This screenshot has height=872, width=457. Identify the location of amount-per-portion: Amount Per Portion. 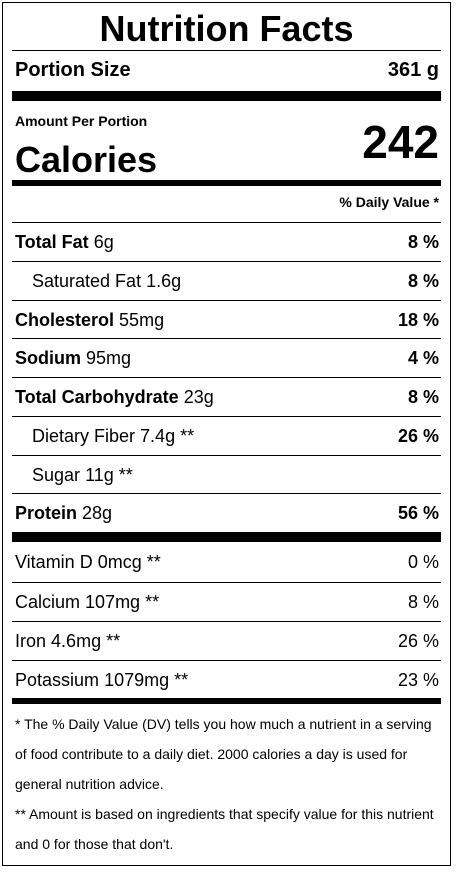
(81, 121).